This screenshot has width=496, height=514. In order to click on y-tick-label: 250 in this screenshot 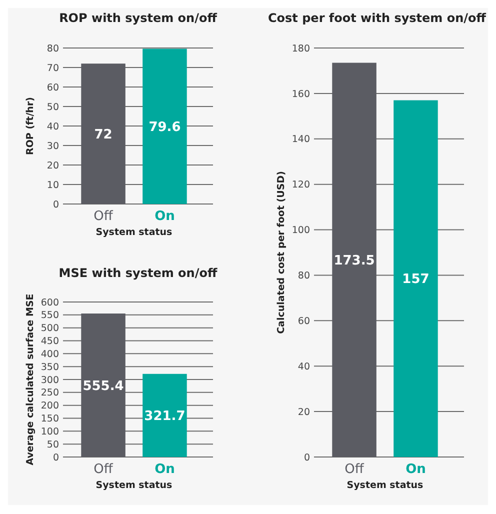, I will do `click(49, 393)`.